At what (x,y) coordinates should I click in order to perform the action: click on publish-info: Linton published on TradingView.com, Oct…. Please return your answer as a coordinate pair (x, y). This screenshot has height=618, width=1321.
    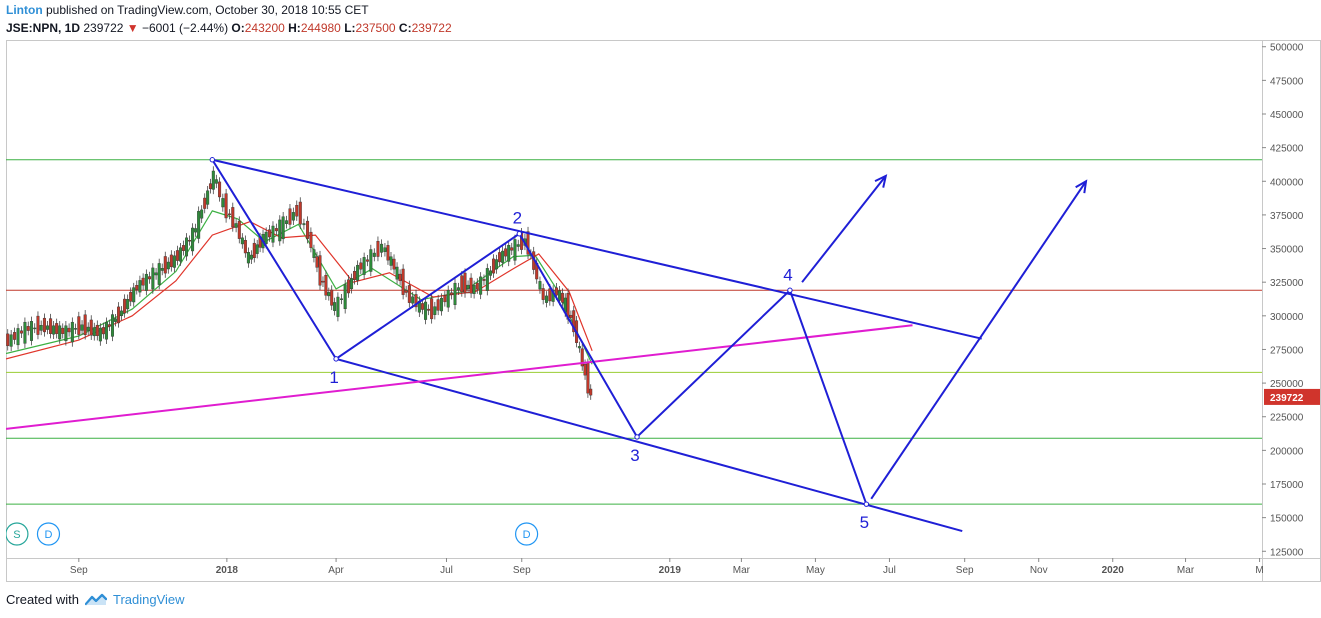
    Looking at the image, I should click on (187, 10).